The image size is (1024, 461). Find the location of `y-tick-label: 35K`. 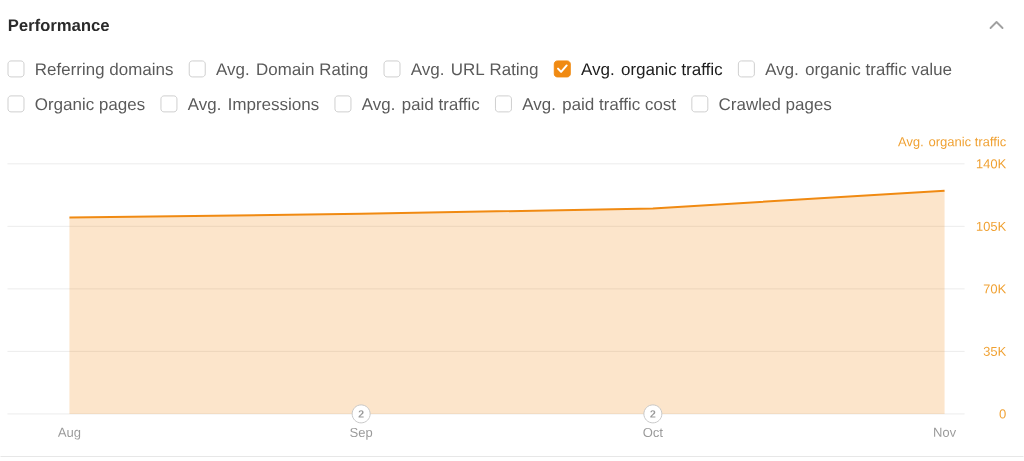

y-tick-label: 35K is located at coordinates (995, 352).